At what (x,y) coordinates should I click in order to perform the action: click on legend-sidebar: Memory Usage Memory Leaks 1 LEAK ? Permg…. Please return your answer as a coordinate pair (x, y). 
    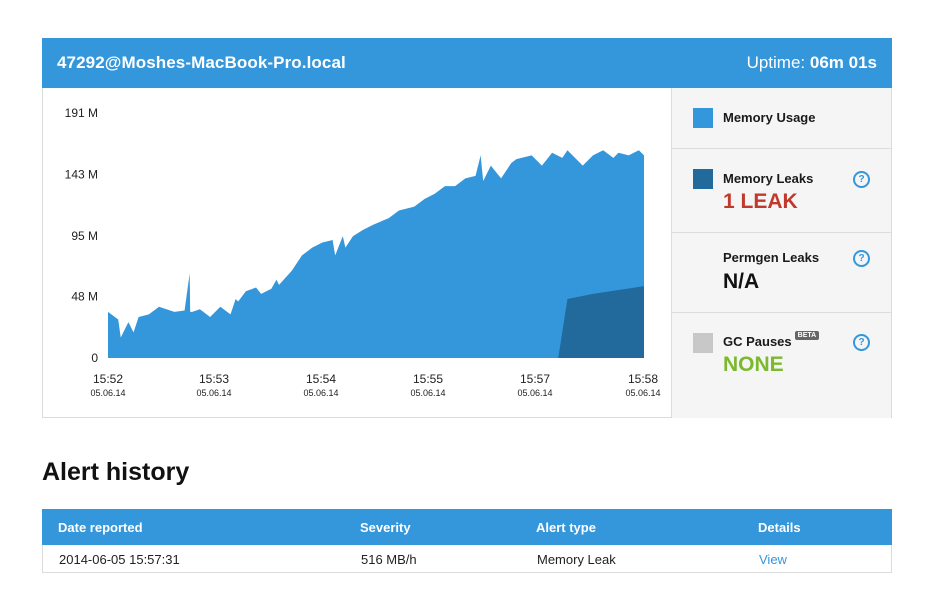
    Looking at the image, I should click on (781, 253).